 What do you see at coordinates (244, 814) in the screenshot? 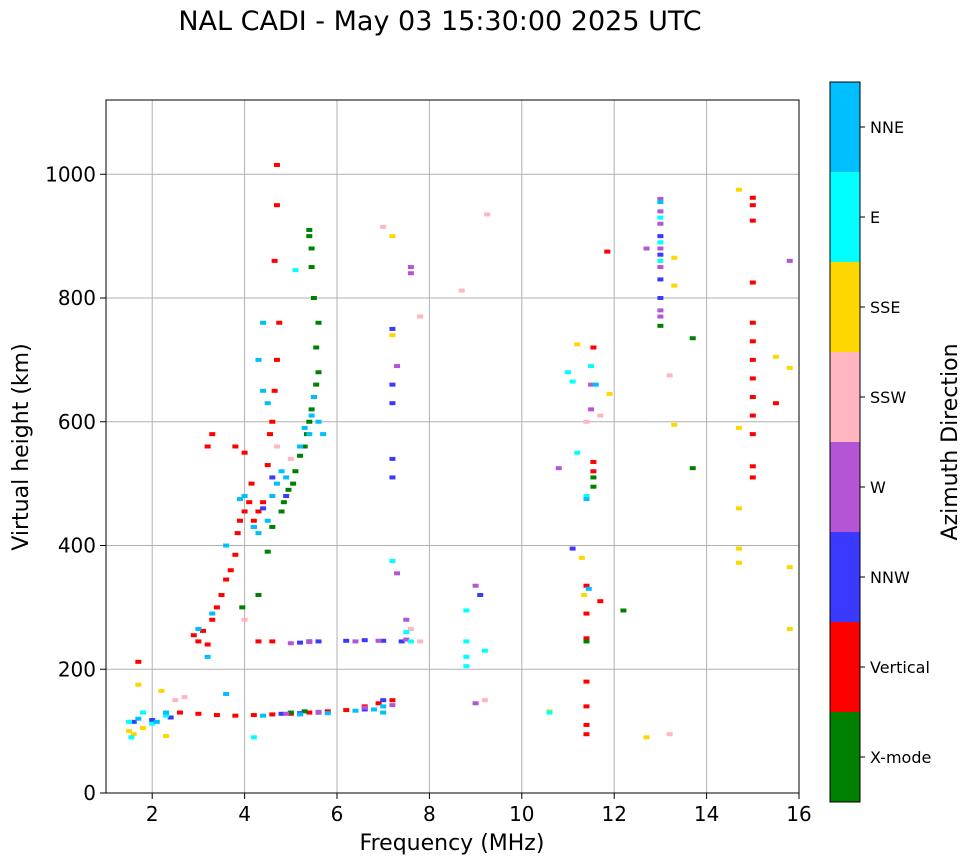
I see `x-tick-label: 4` at bounding box center [244, 814].